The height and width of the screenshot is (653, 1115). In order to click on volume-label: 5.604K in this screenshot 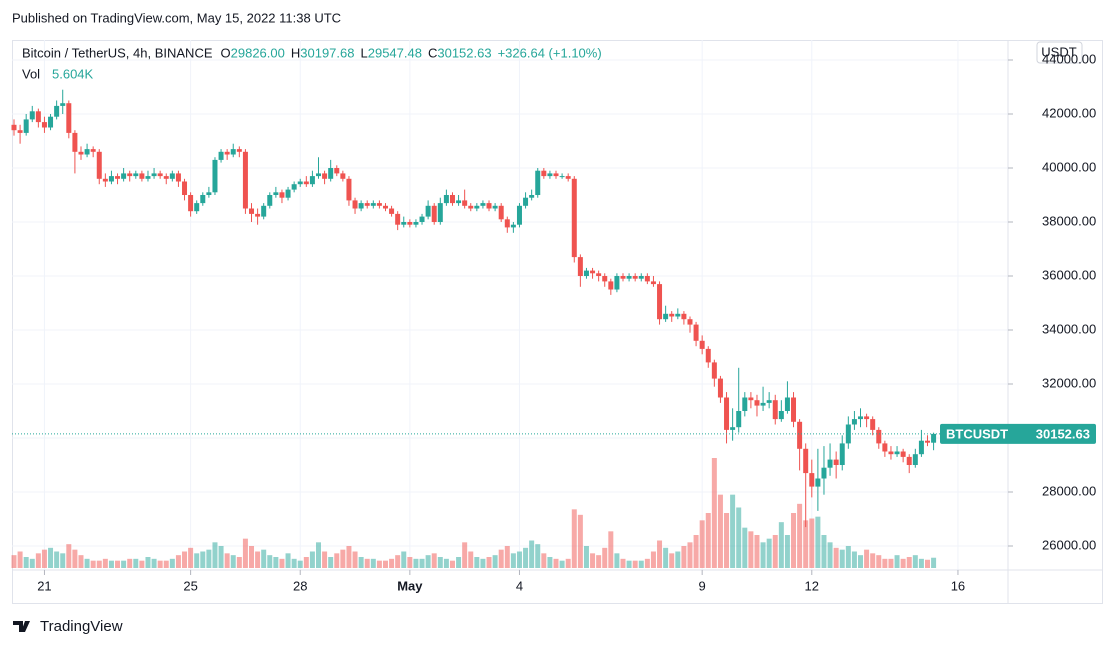, I will do `click(73, 73)`.